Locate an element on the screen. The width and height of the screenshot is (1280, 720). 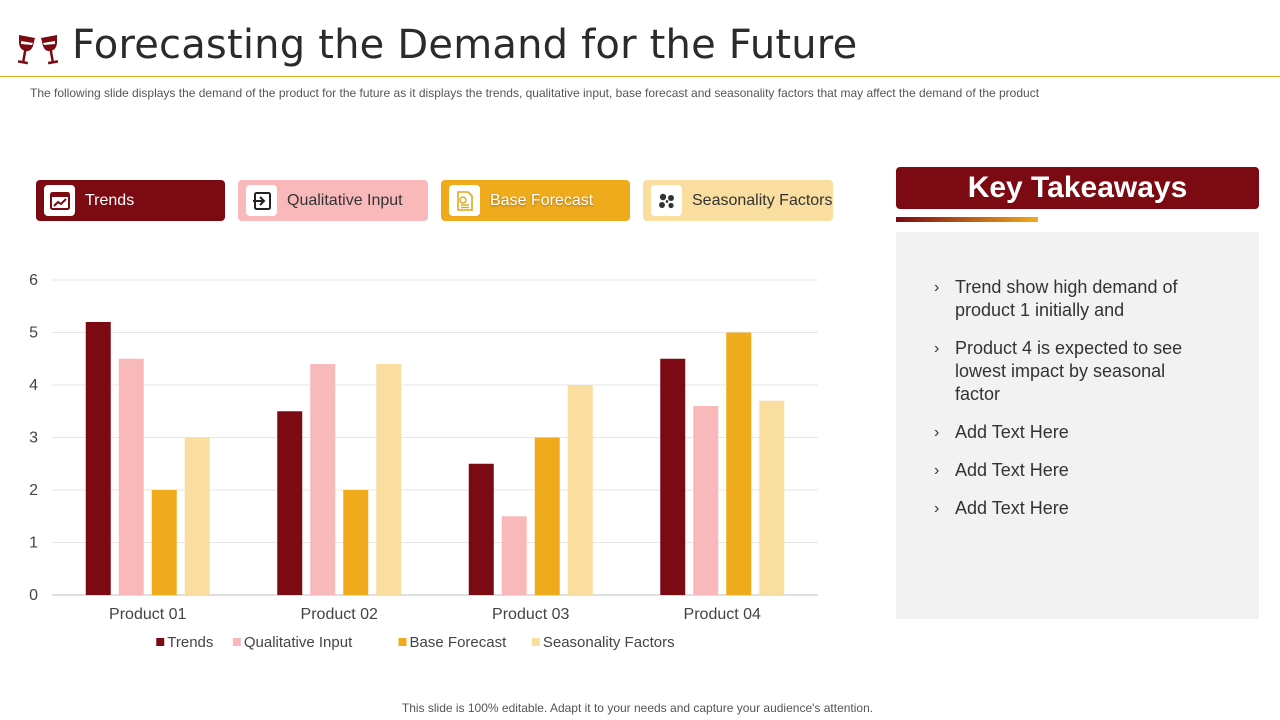
y-tick-label: 4 is located at coordinates (33, 385).